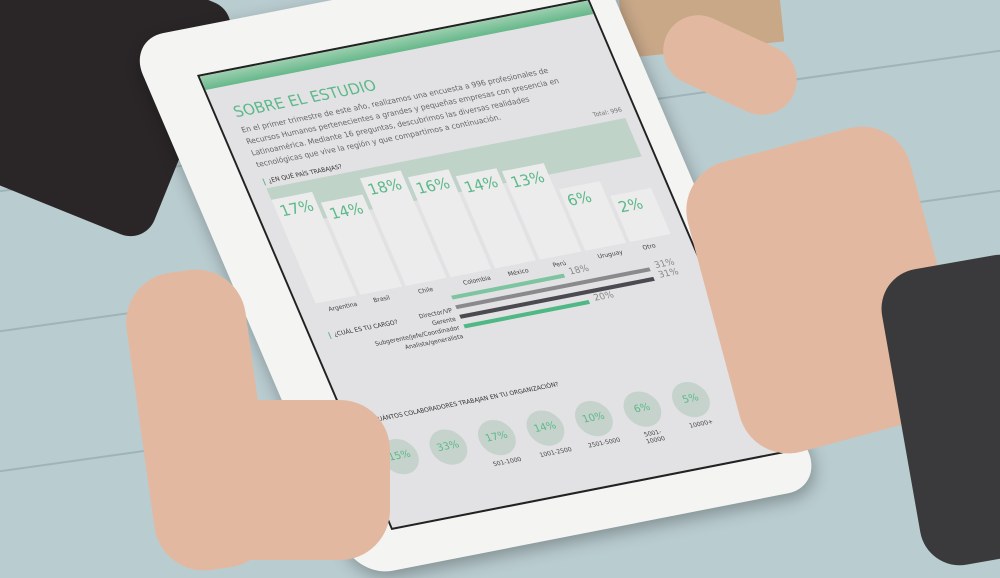 Image resolution: width=1000 pixels, height=578 pixels. Describe the element at coordinates (642, 409) in the screenshot. I see `size-value-circle: 6%` at that location.